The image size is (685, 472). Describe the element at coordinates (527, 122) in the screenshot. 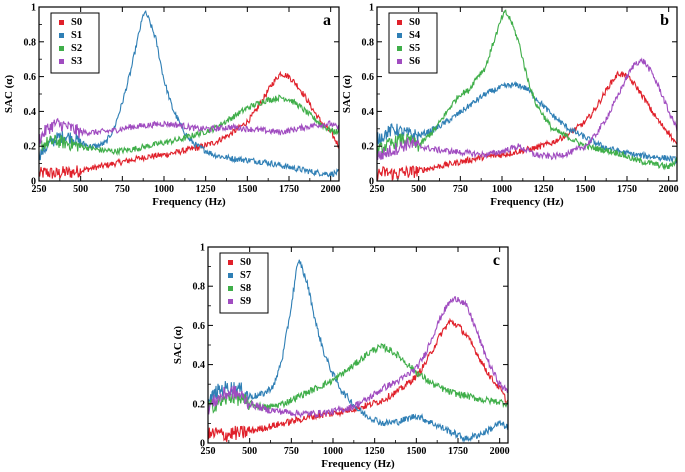

I see `series-line-s4` at that location.